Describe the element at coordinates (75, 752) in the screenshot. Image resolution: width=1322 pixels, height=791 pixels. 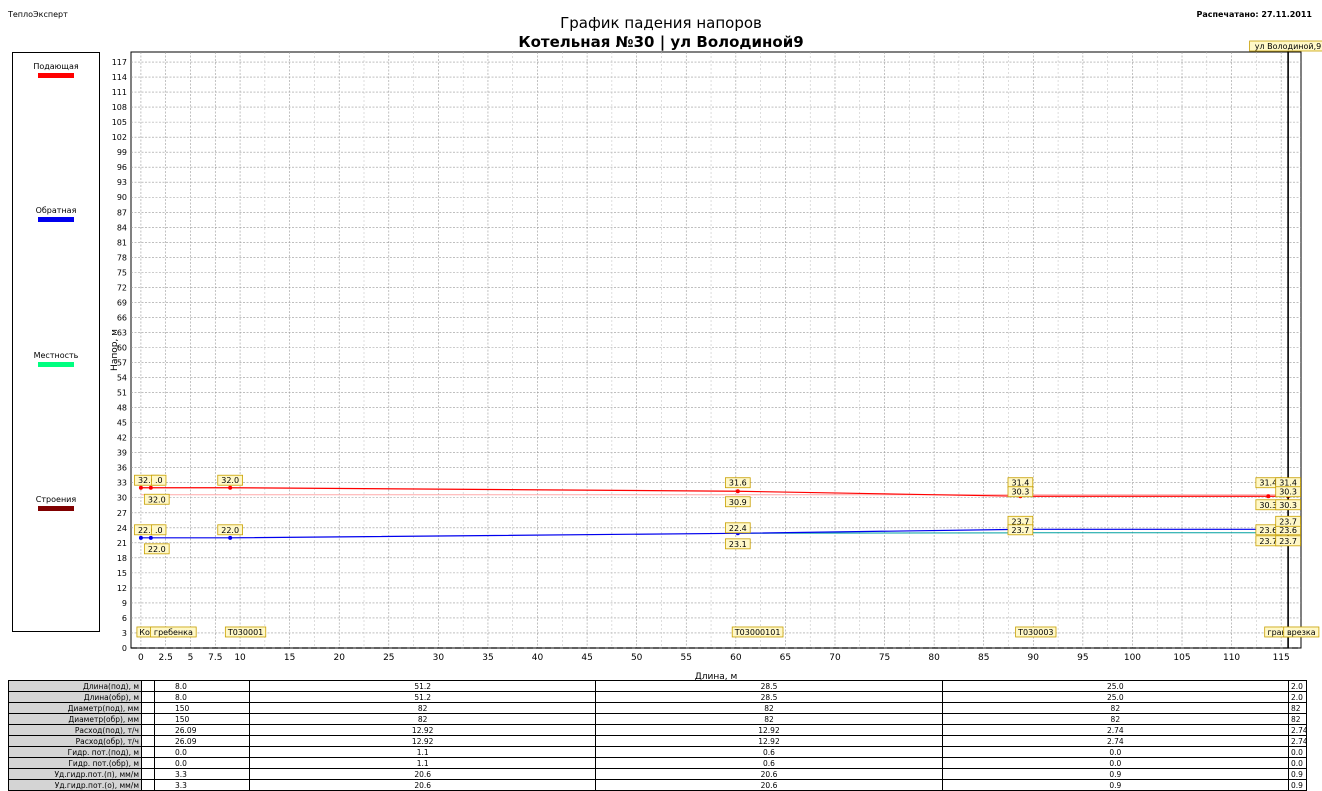
I see `row-label: Гидр. пот.(под), м` at that location.